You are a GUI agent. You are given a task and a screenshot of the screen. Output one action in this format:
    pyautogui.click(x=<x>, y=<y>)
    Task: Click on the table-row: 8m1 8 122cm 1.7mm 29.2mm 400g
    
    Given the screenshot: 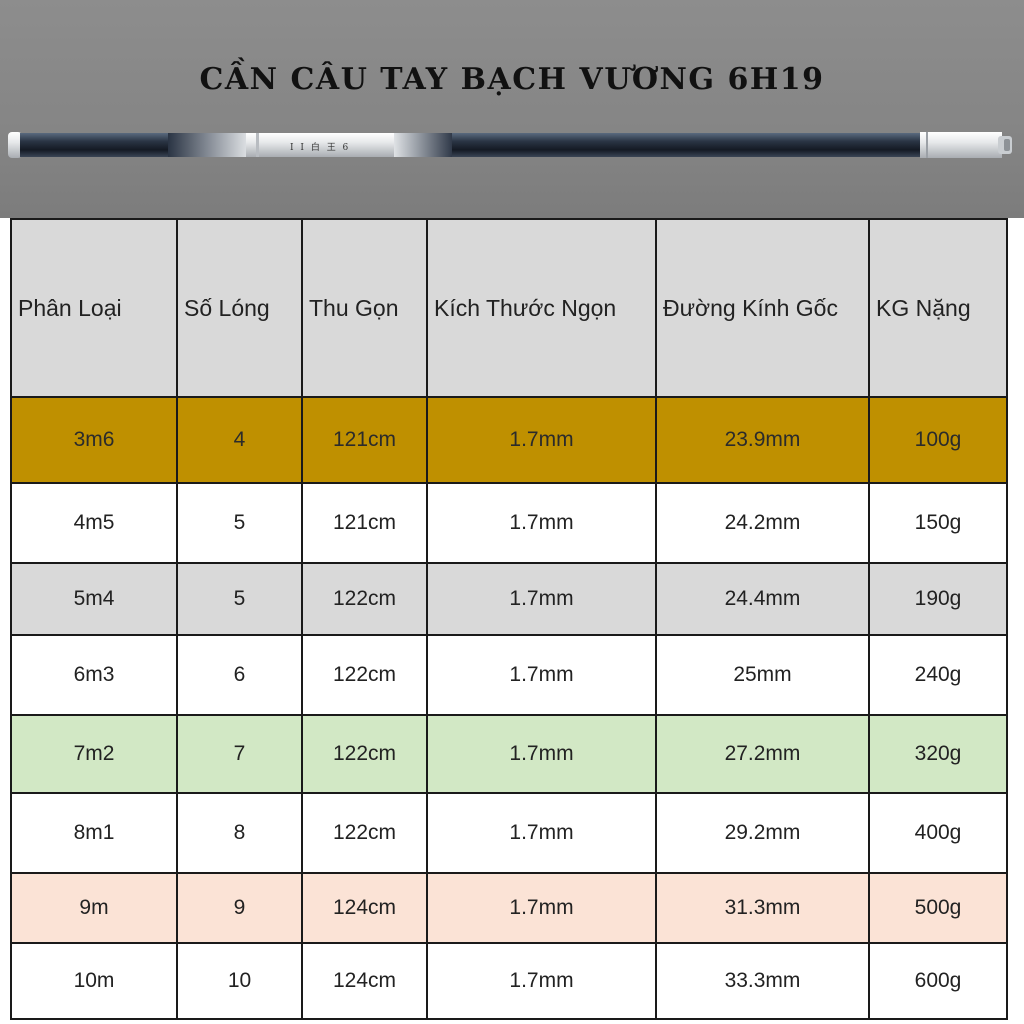 What is the action you would take?
    pyautogui.click(x=509, y=833)
    